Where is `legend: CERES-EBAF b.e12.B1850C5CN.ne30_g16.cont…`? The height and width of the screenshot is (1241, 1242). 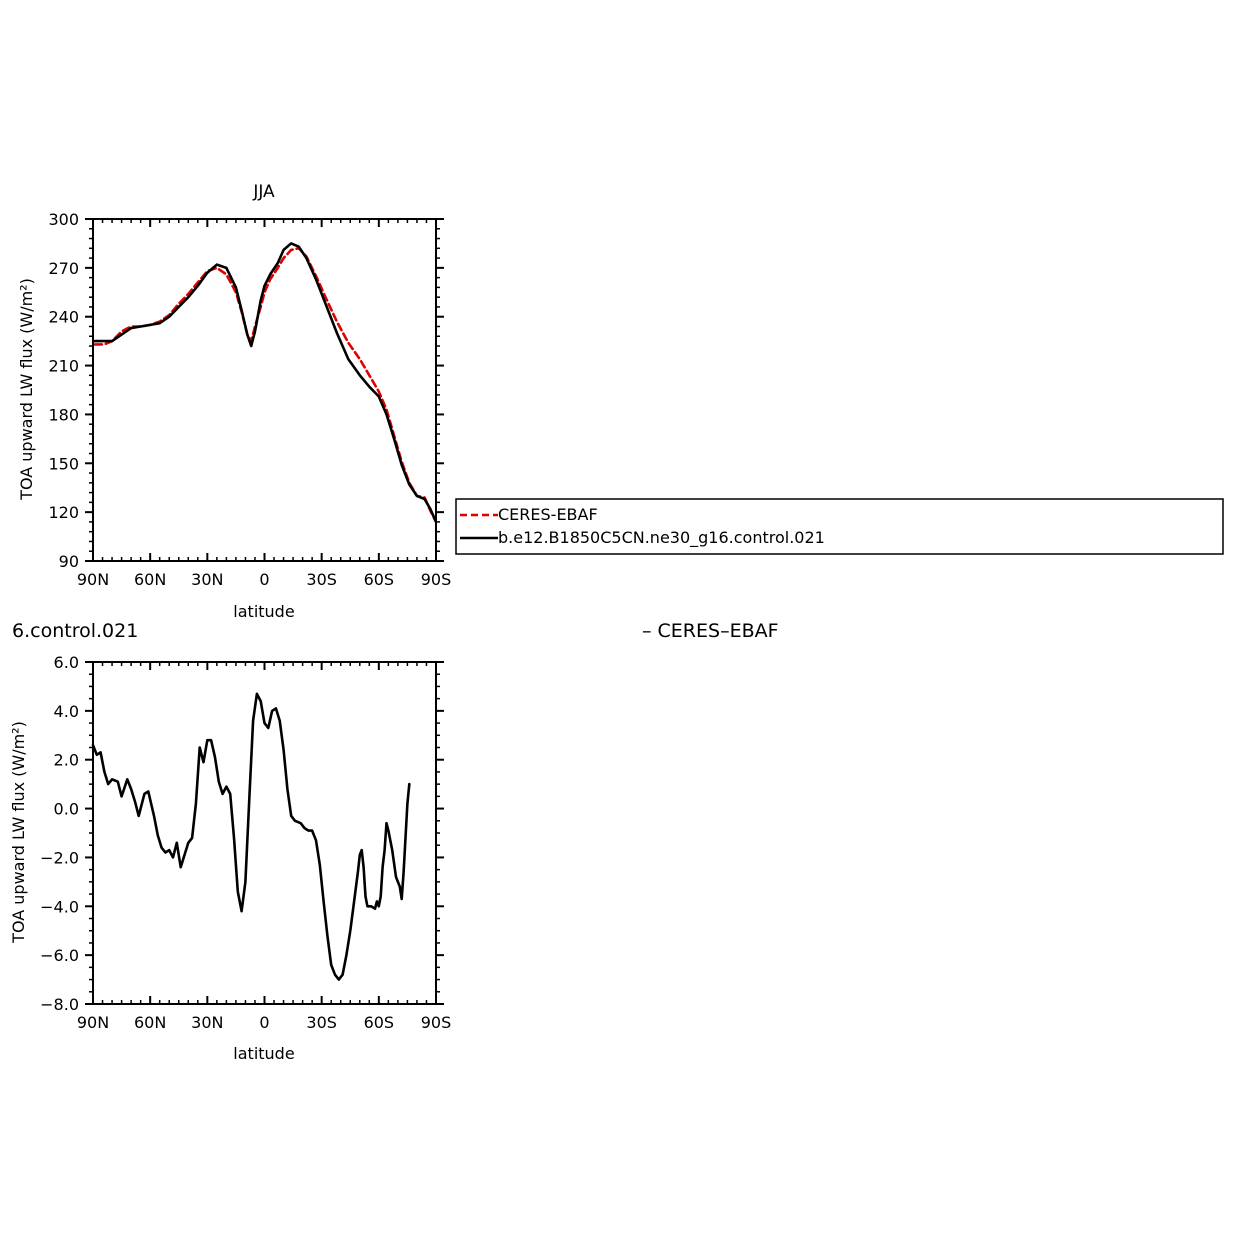
legend: CERES-EBAF b.e12.B1850C5CN.ne30_g16.cont… is located at coordinates (839, 526).